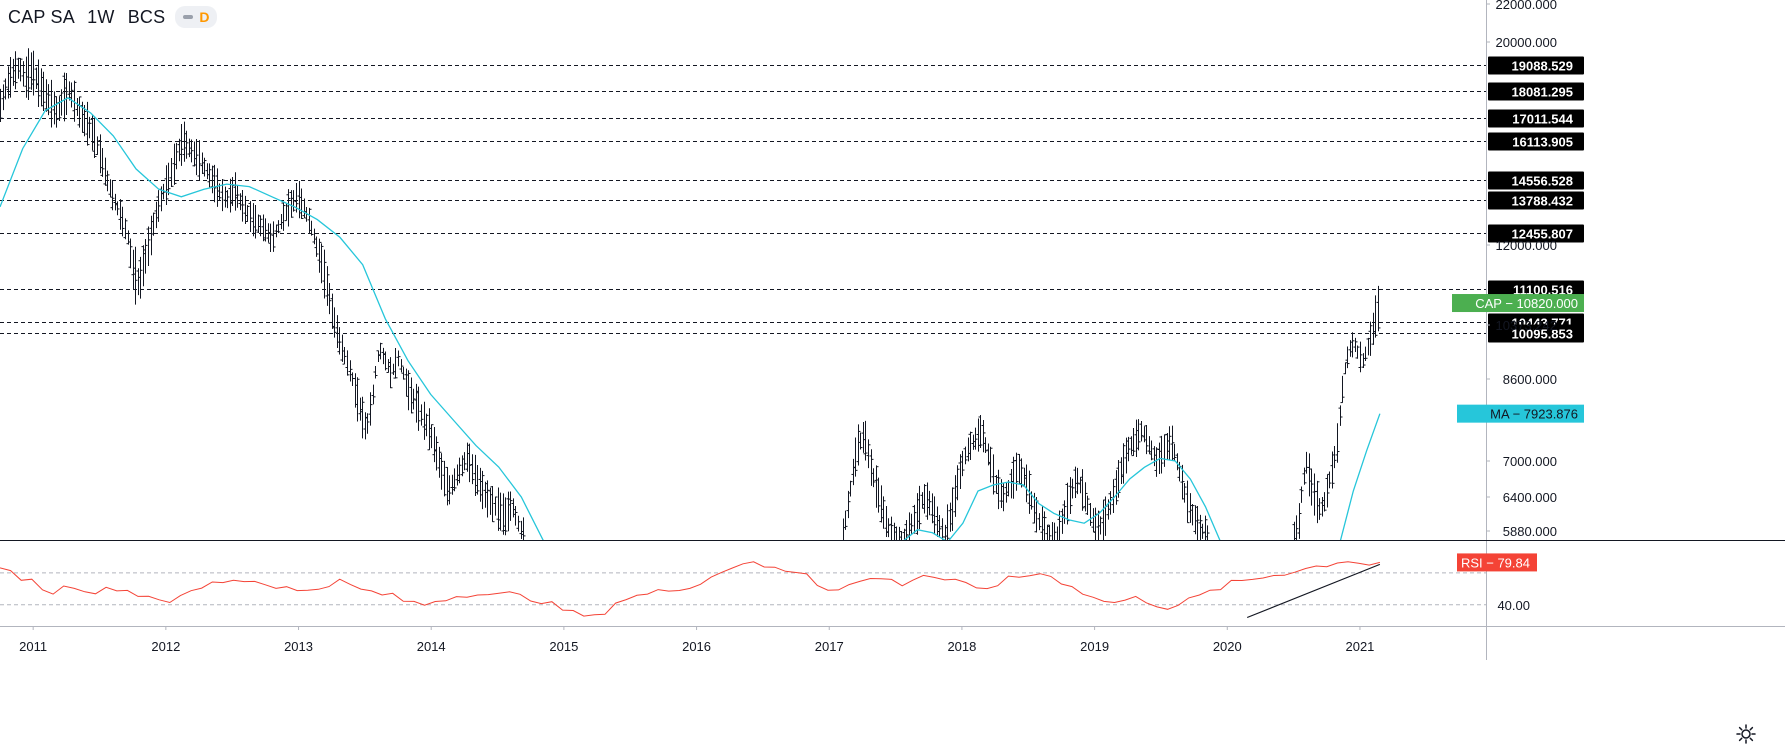  Describe the element at coordinates (696, 646) in the screenshot. I see `x-tick-label-5: 2016` at that location.